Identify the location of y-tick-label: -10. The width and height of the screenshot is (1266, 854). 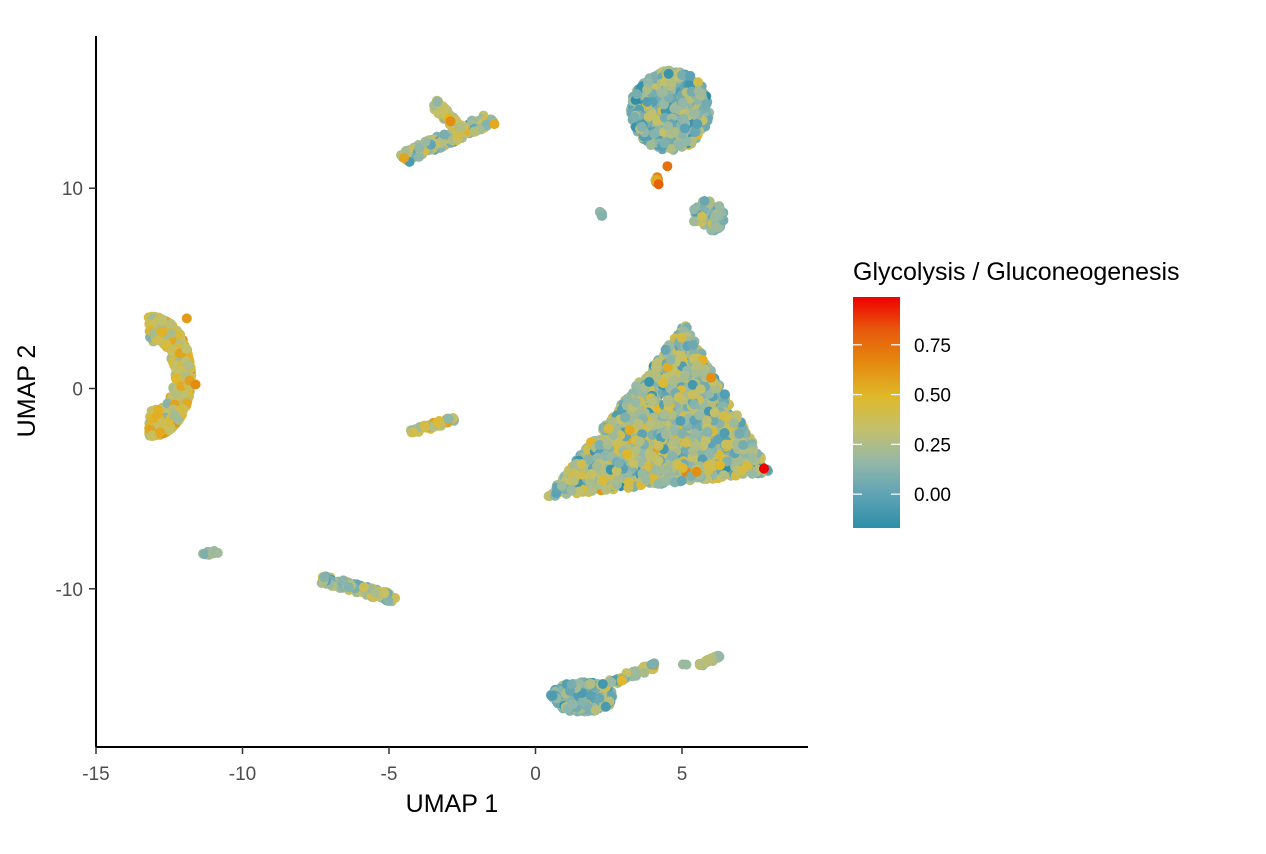
(69, 590).